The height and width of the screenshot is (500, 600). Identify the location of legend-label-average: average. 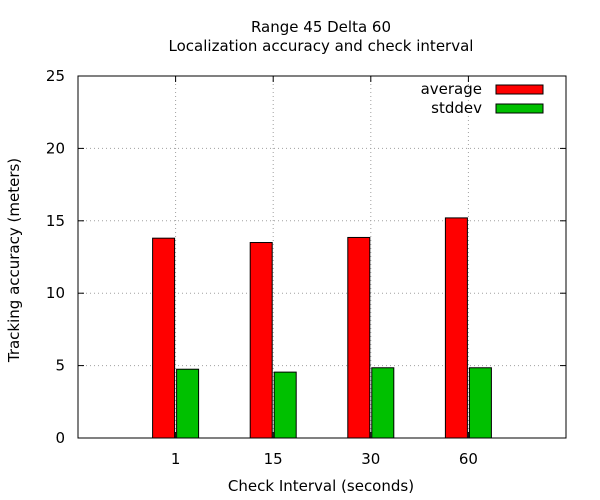
(451, 89).